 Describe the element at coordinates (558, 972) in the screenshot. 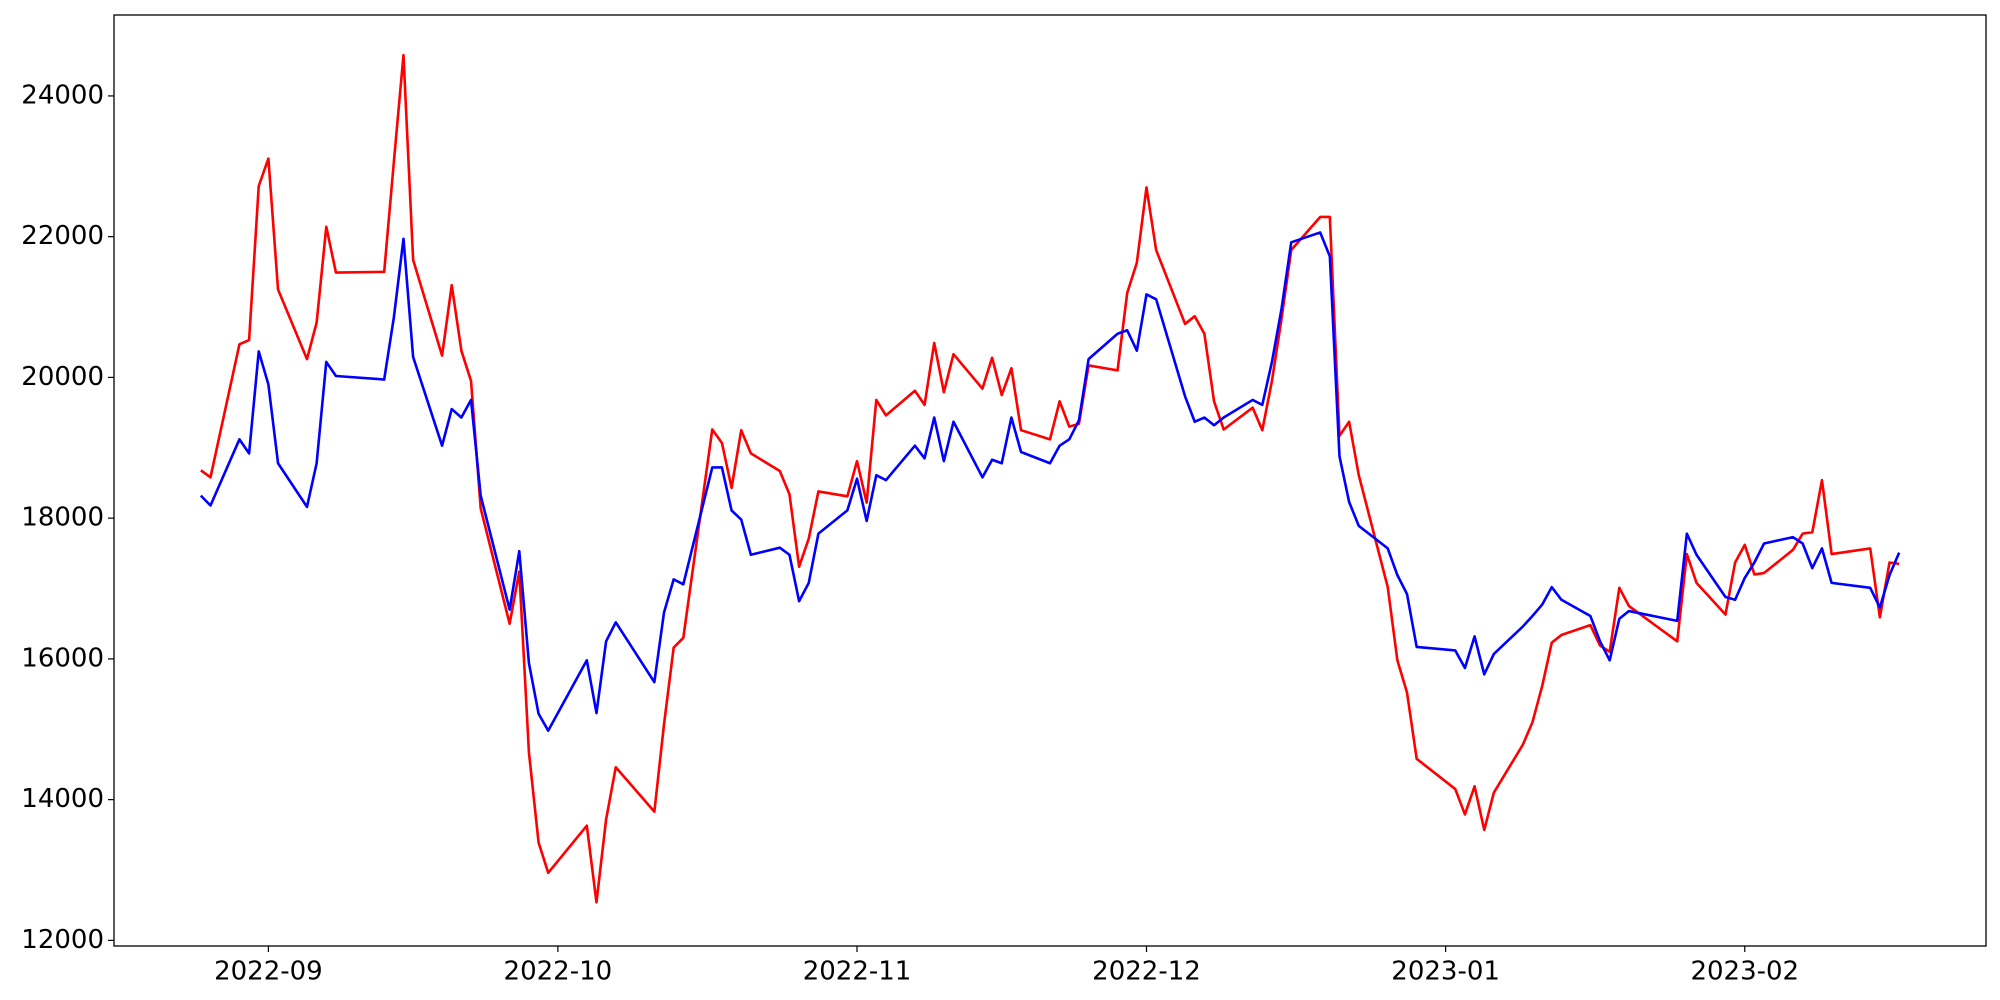

I see `x-tick-label: 2022-10` at that location.